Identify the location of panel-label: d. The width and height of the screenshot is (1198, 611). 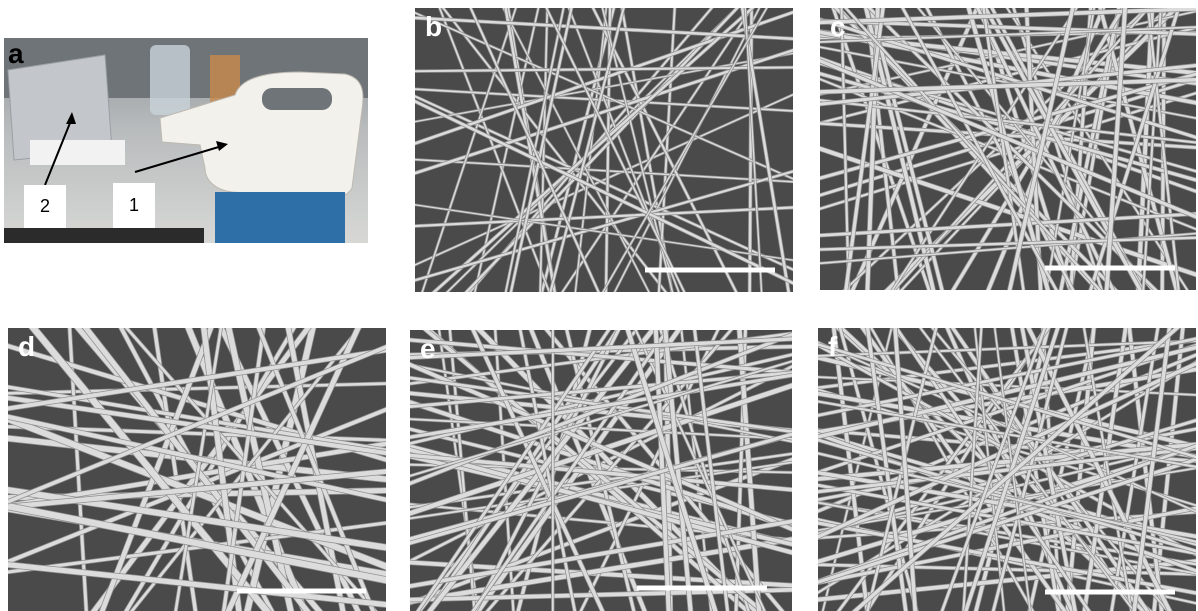
(26, 346).